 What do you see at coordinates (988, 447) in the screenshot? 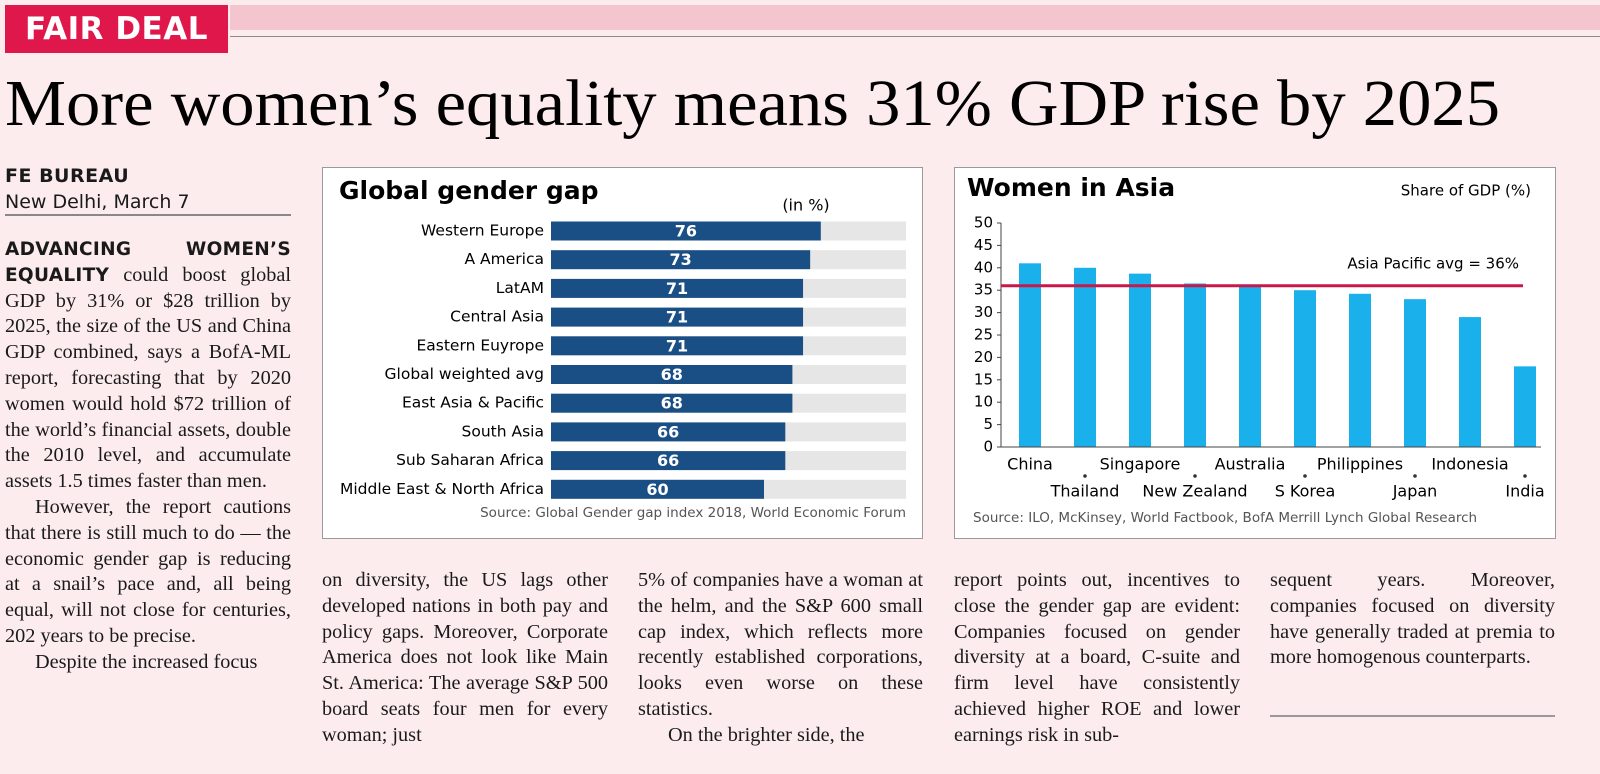
I see `y-tick-label: 0` at bounding box center [988, 447].